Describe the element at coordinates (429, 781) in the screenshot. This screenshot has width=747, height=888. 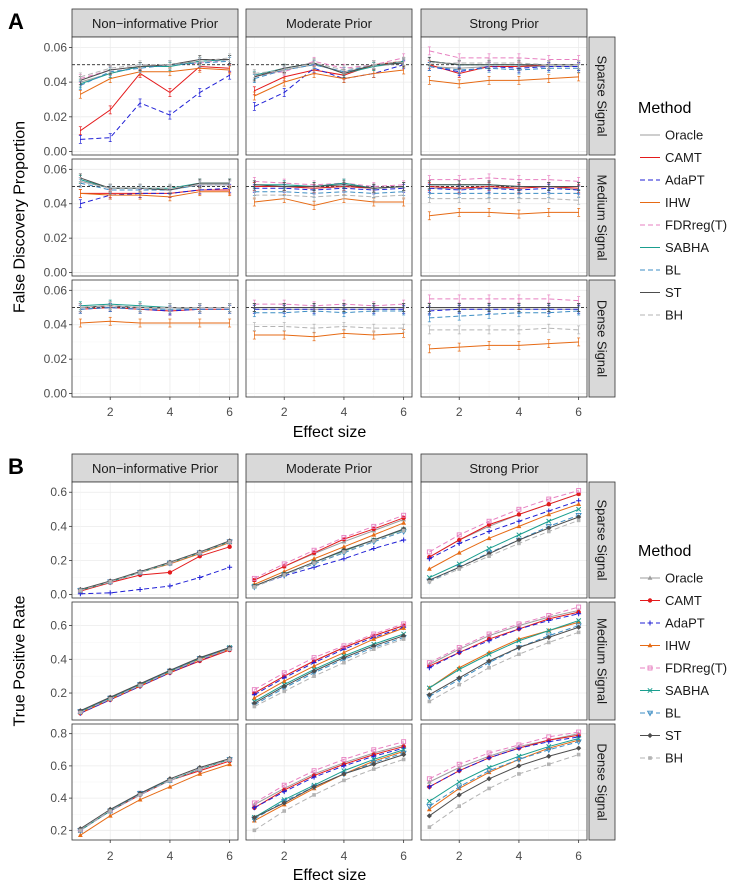
I see `data-point-oracle` at that location.